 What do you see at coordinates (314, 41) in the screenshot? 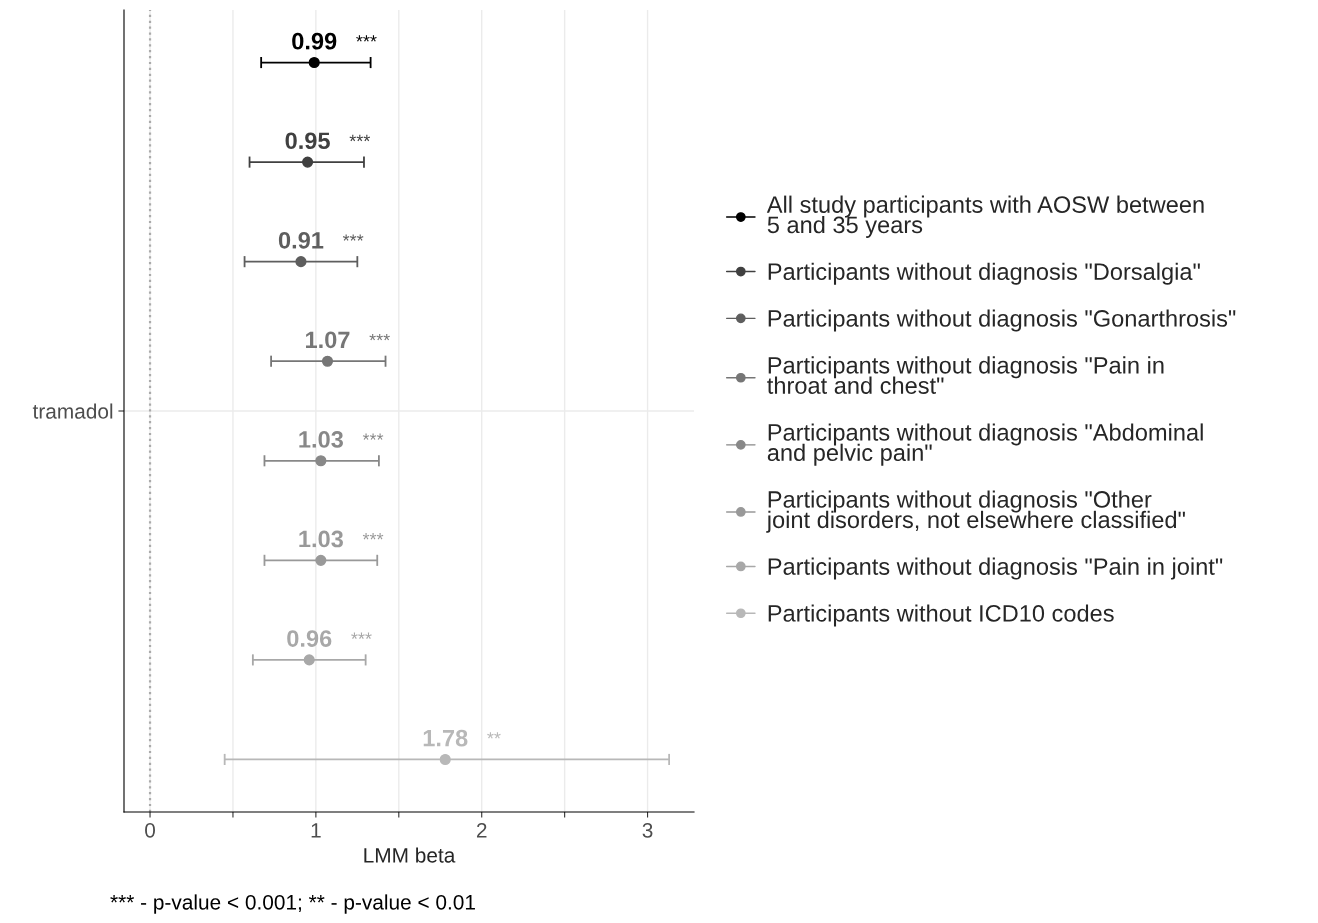
I see `data-label: 0.99` at bounding box center [314, 41].